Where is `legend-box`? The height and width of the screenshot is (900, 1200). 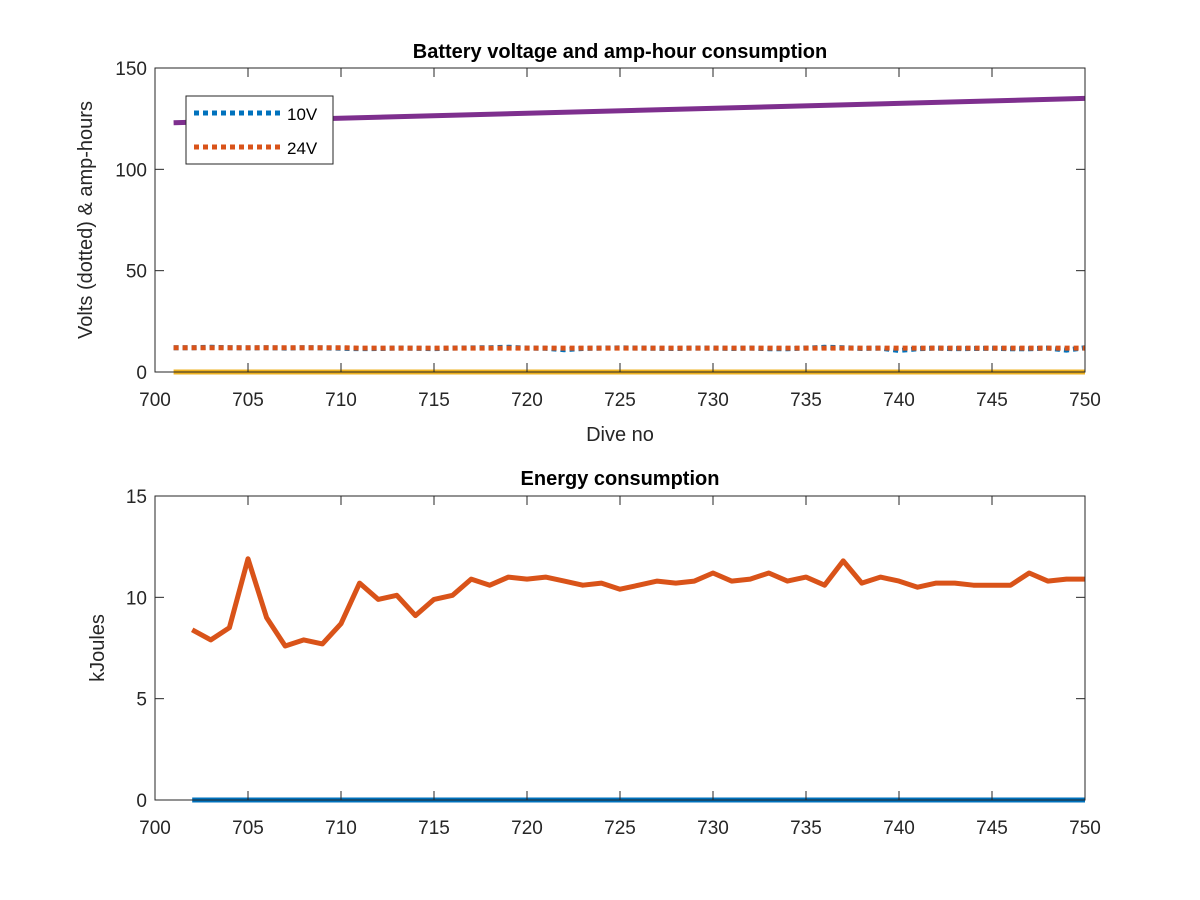
legend-box is located at coordinates (259, 130).